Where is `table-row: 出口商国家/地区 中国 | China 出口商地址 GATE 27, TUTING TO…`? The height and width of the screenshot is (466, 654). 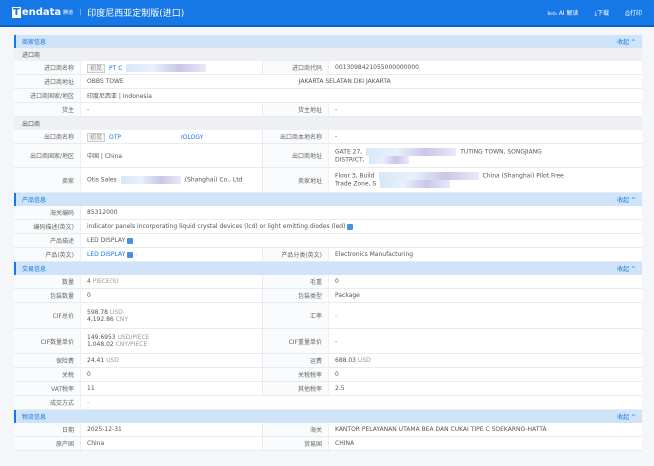
table-row: 出口商国家/地区 中国 | China 出口商地址 GATE 27, TUTING TO… is located at coordinates (328, 156).